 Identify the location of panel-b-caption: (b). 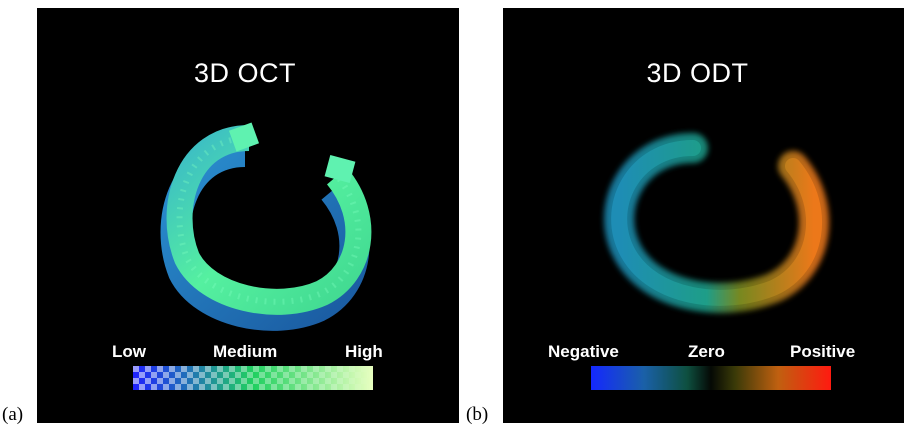
(477, 414).